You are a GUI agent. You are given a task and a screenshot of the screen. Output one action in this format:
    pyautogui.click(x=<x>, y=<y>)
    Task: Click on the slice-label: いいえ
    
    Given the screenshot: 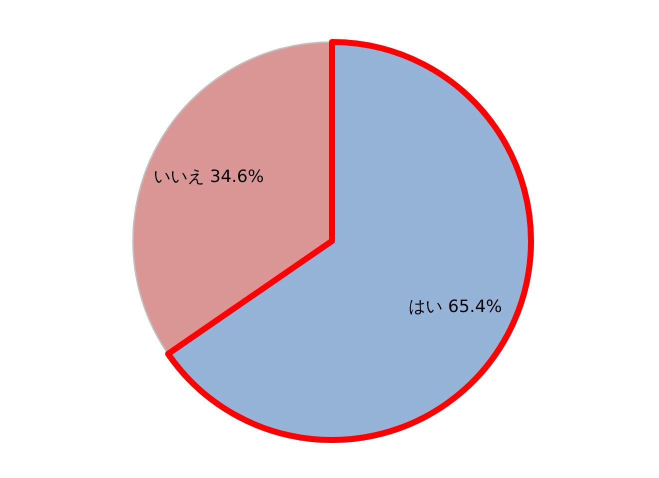 What is the action you would take?
    pyautogui.click(x=181, y=177)
    